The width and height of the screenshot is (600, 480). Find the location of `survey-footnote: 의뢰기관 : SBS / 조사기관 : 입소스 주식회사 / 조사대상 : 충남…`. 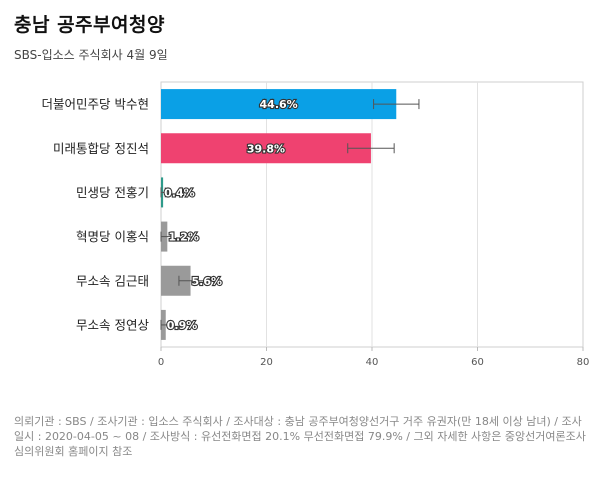

survey-footnote: 의뢰기관 : SBS / 조사기관 : 입소스 주식회사 / 조사대상 : 충남… is located at coordinates (300, 436).